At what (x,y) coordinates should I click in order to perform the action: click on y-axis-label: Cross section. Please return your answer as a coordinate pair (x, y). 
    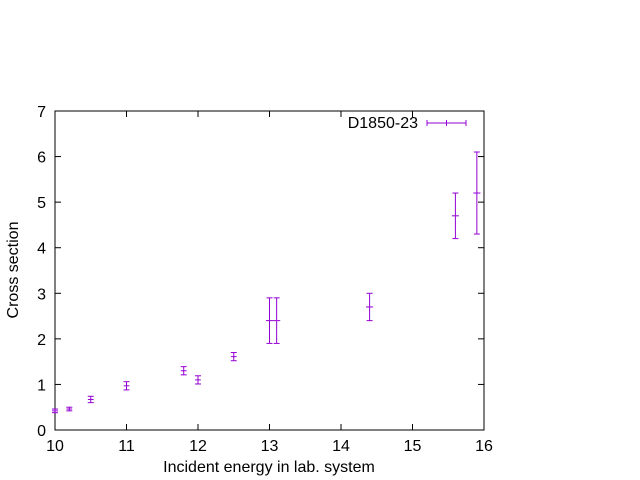
    Looking at the image, I should click on (13, 270).